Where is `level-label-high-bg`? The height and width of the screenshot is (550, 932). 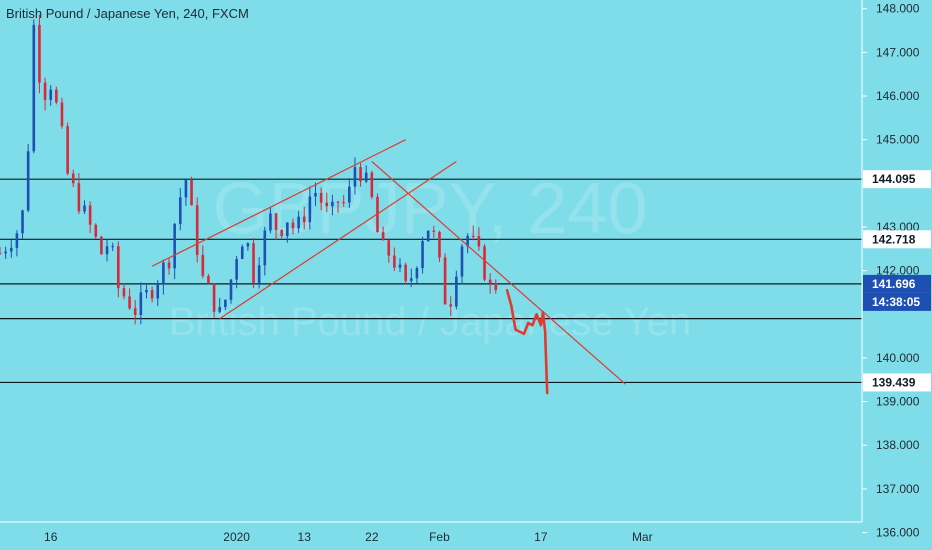
level-label-high-bg is located at coordinates (897, 179).